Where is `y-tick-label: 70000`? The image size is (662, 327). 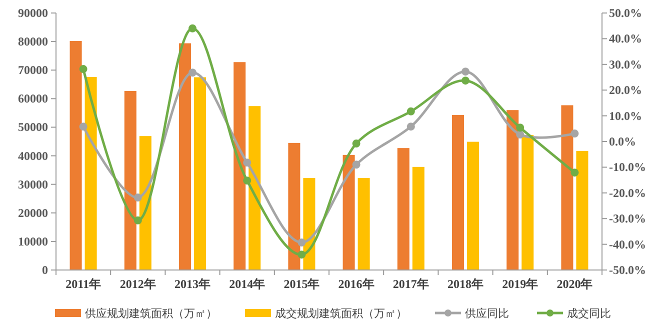 y-tick-label: 70000 is located at coordinates (33, 70).